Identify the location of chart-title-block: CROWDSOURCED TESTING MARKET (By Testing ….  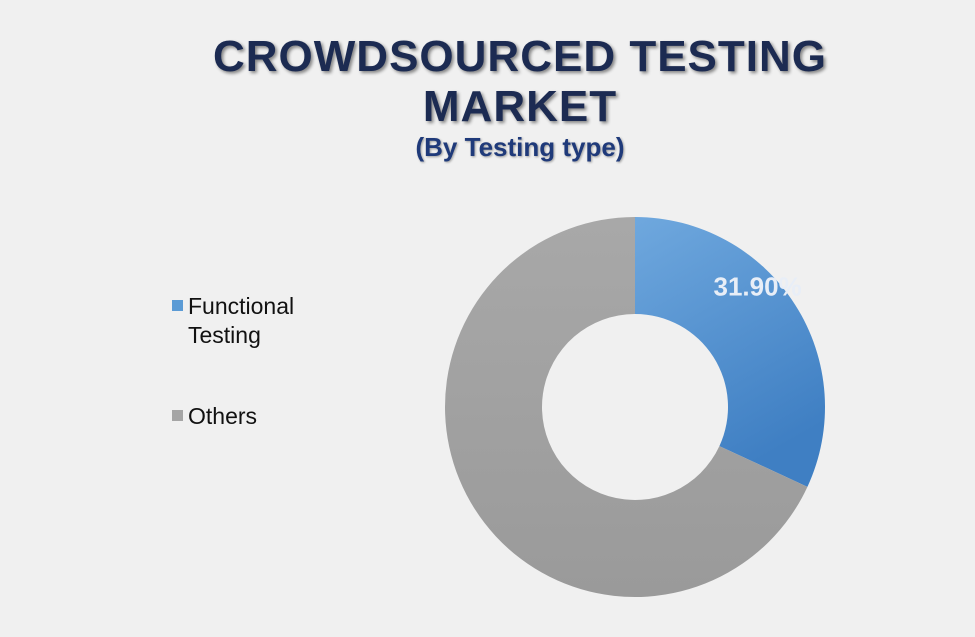
(520, 97).